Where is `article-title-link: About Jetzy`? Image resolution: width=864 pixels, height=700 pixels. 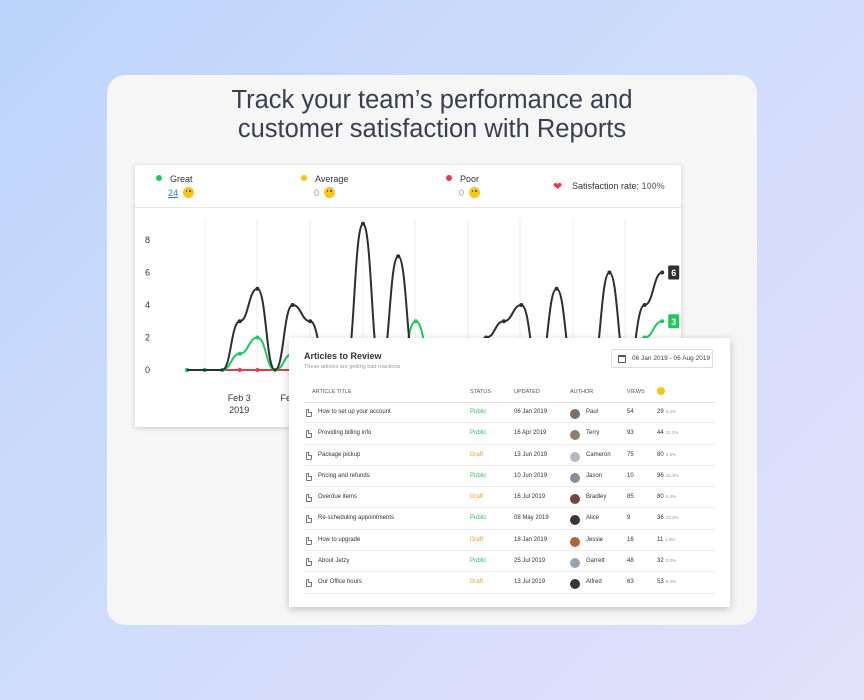 article-title-link: About Jetzy is located at coordinates (334, 561).